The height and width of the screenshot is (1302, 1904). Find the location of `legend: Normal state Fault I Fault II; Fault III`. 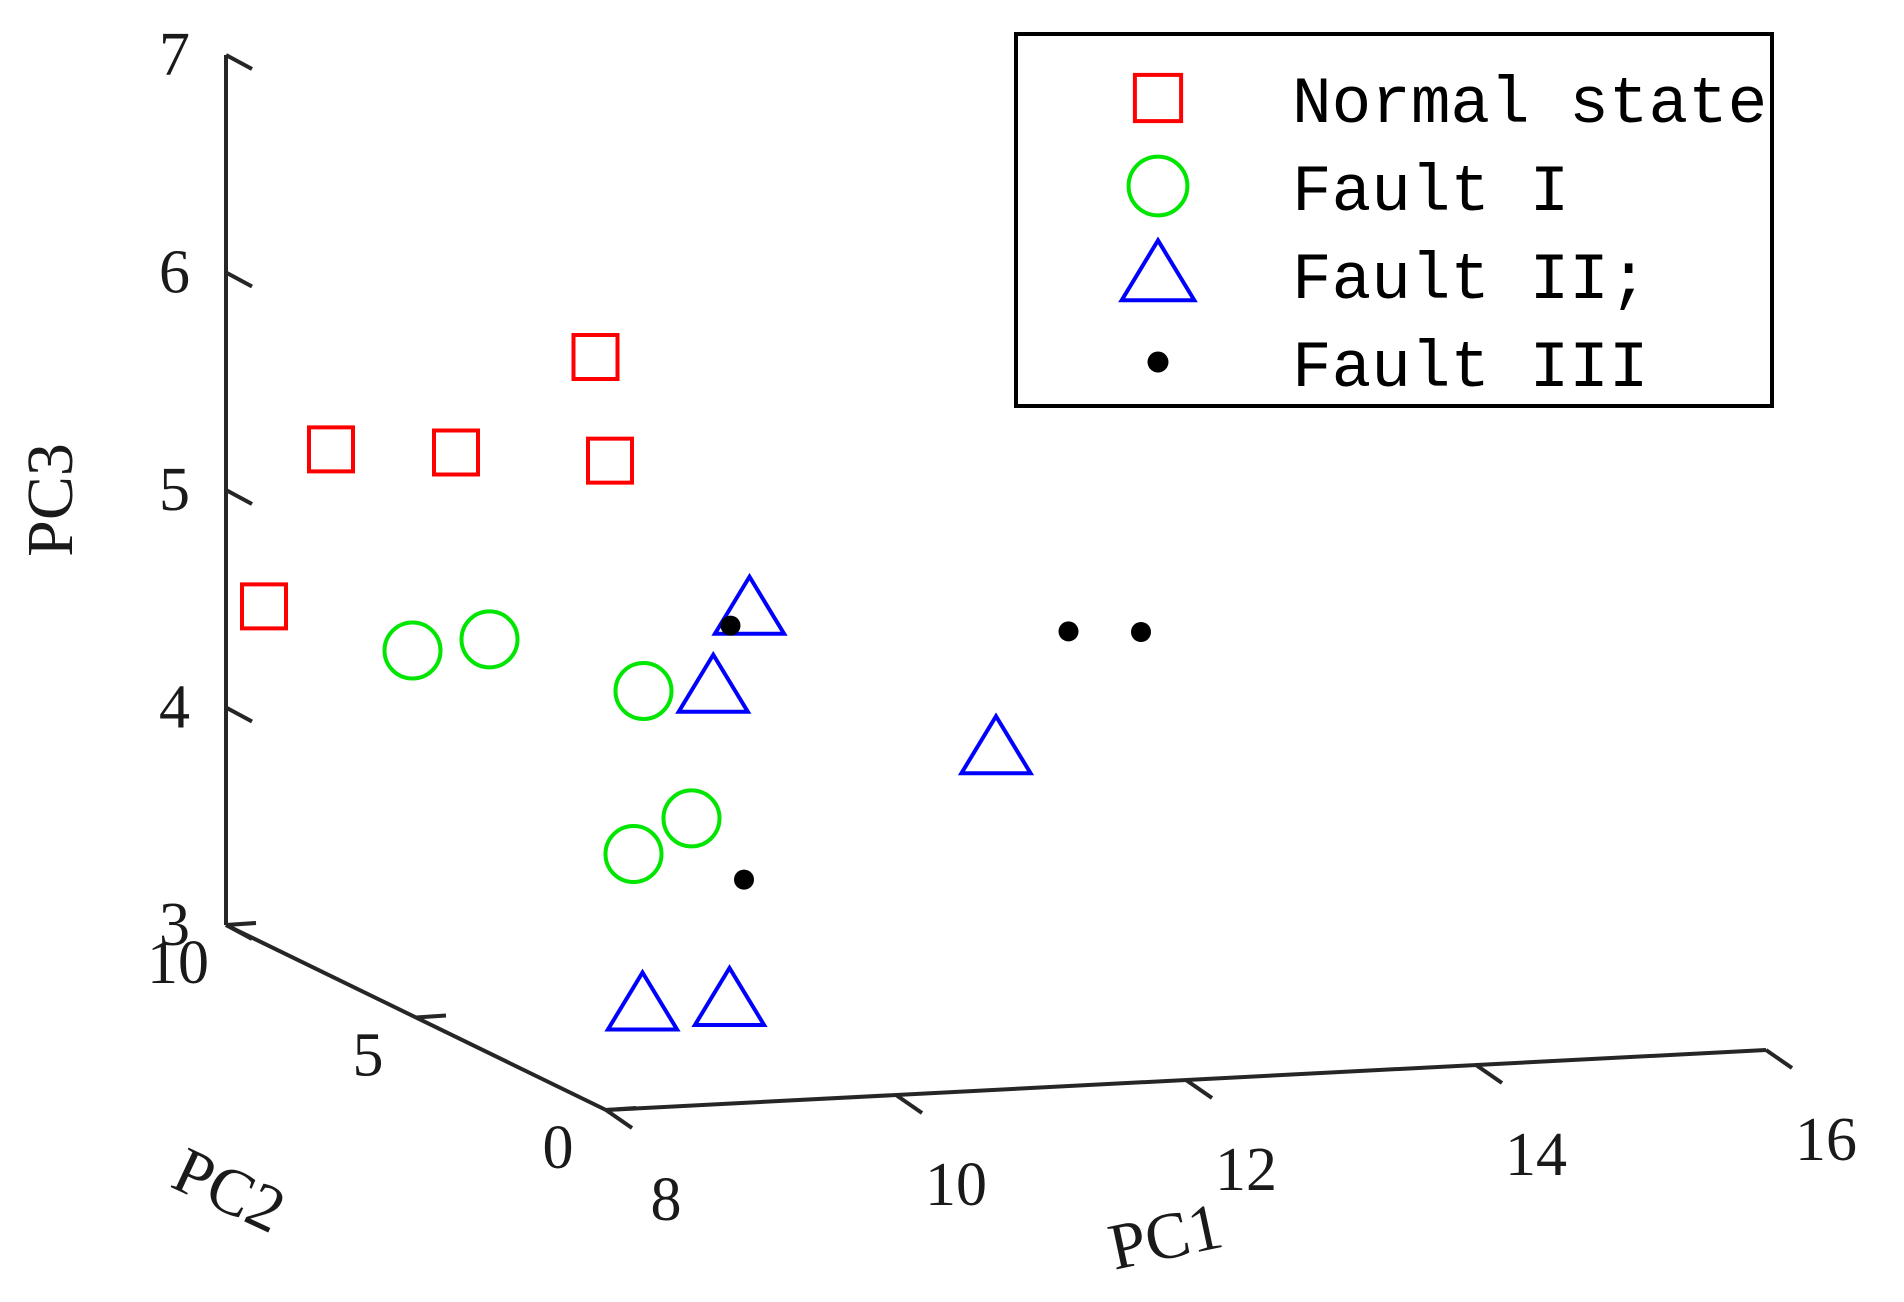

legend: Normal state Fault I Fault II; Fault III is located at coordinates (1394, 220).